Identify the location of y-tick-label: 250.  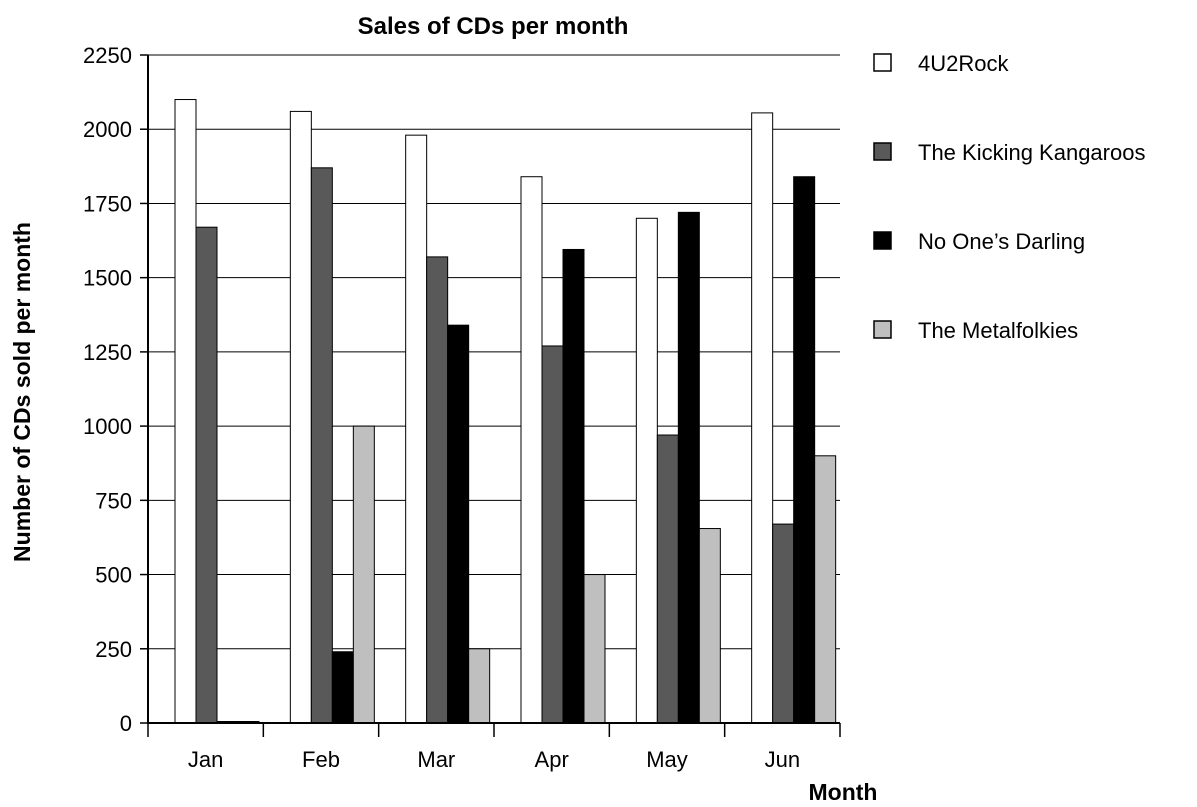
(113, 649).